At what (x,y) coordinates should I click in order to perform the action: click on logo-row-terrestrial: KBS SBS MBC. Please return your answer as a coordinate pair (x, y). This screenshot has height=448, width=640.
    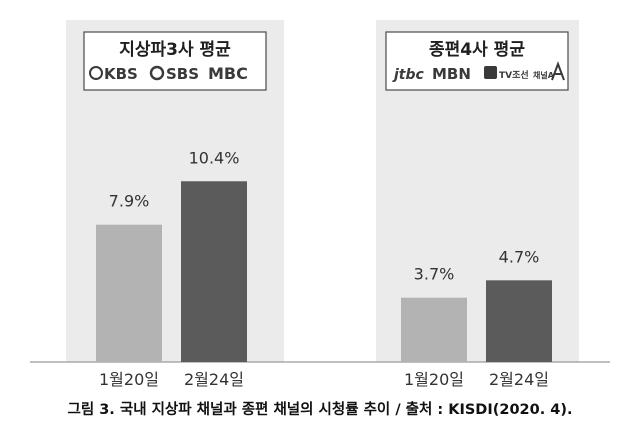
    Looking at the image, I should click on (168, 73).